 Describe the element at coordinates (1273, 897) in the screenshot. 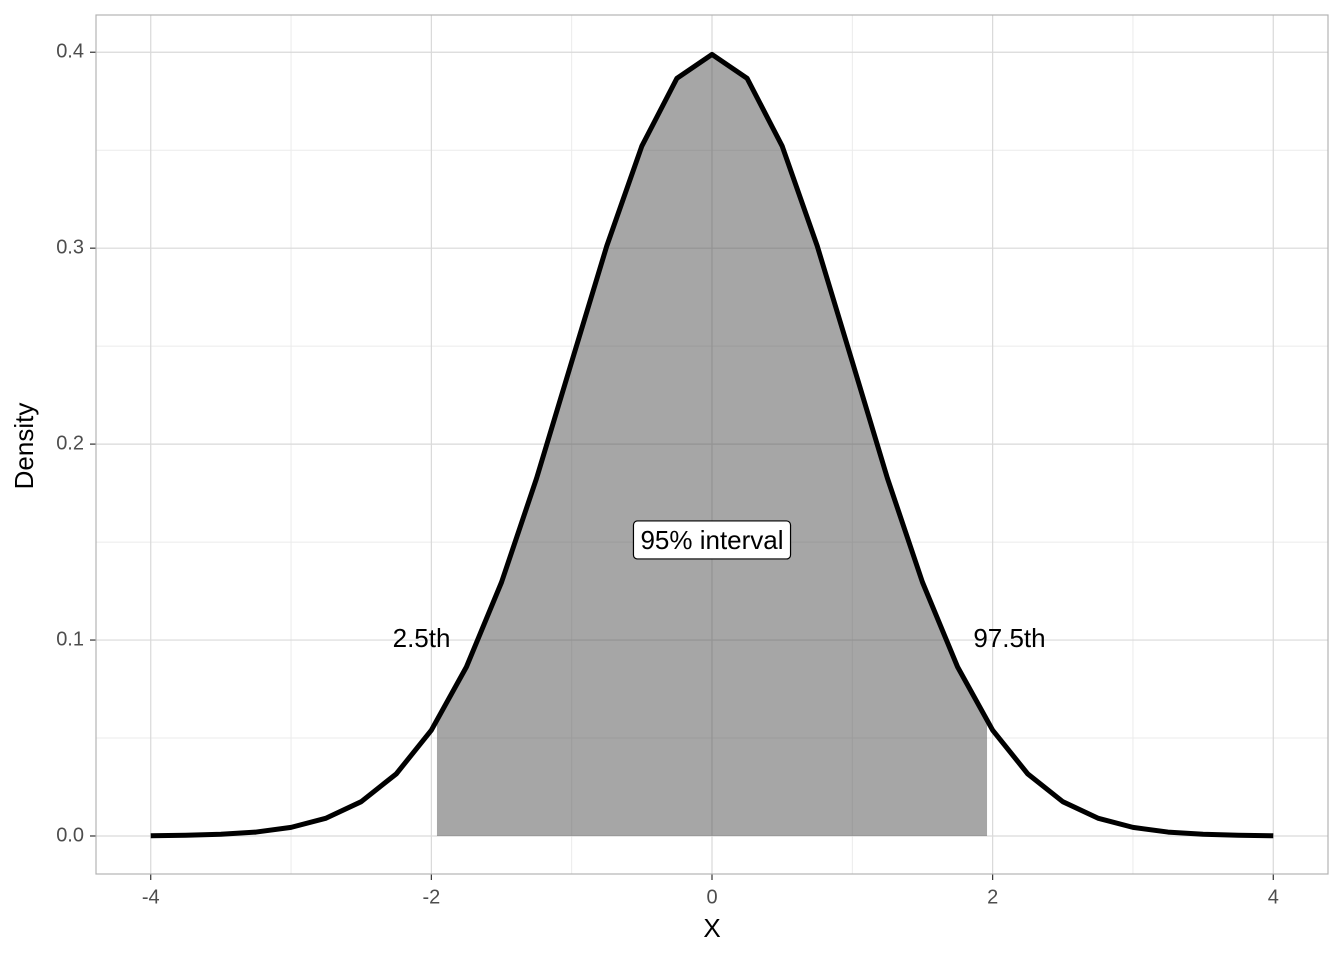

I see `x-tick-label: 4` at that location.